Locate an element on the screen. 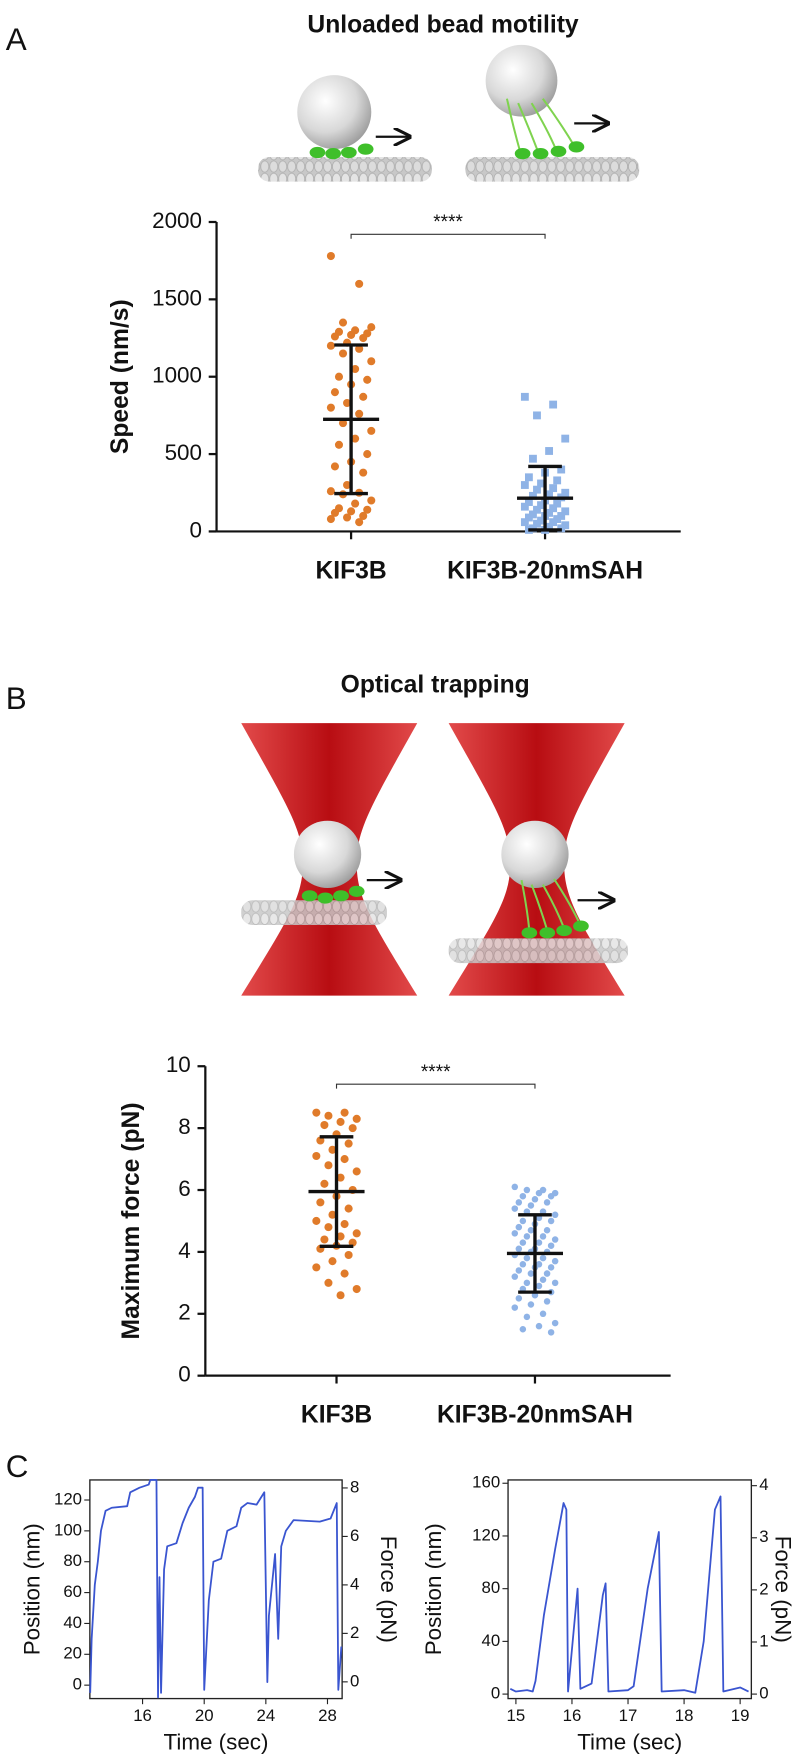 The image size is (793, 1758). y2-tick-label: 8 is located at coordinates (354, 1486).